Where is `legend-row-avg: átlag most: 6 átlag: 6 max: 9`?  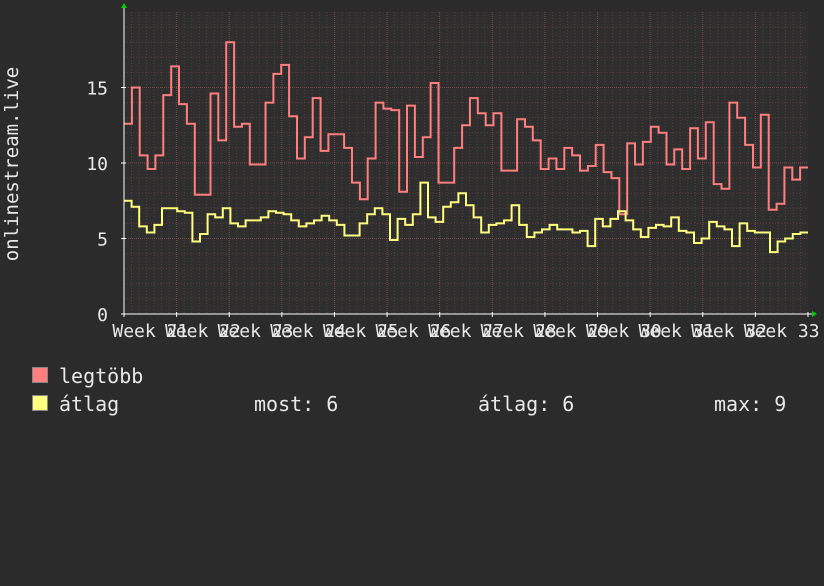 legend-row-avg: átlag most: 6 átlag: 6 max: 9 is located at coordinates (422, 404).